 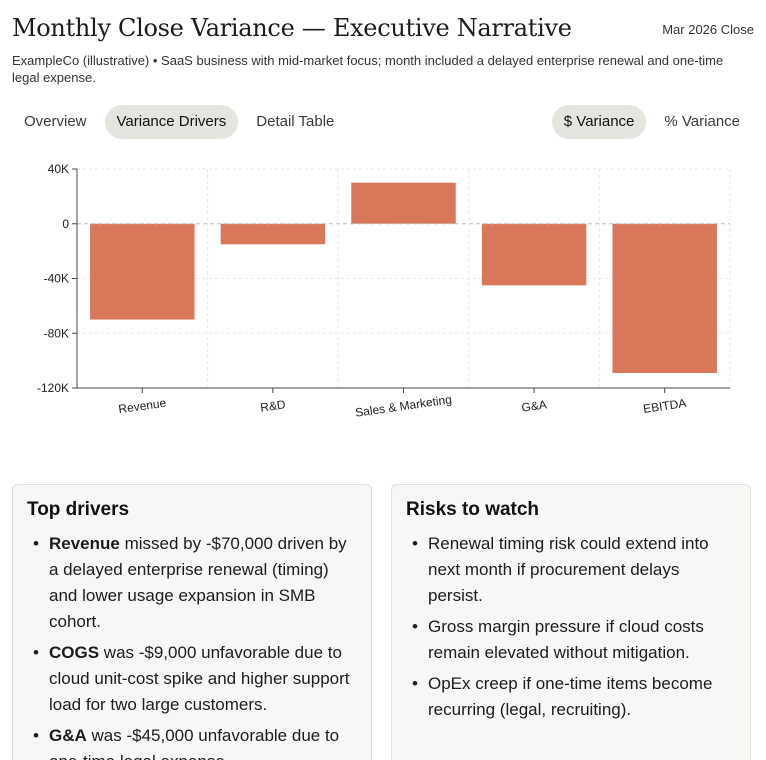 What do you see at coordinates (53, 388) in the screenshot?
I see `y-tick-label: -120K` at bounding box center [53, 388].